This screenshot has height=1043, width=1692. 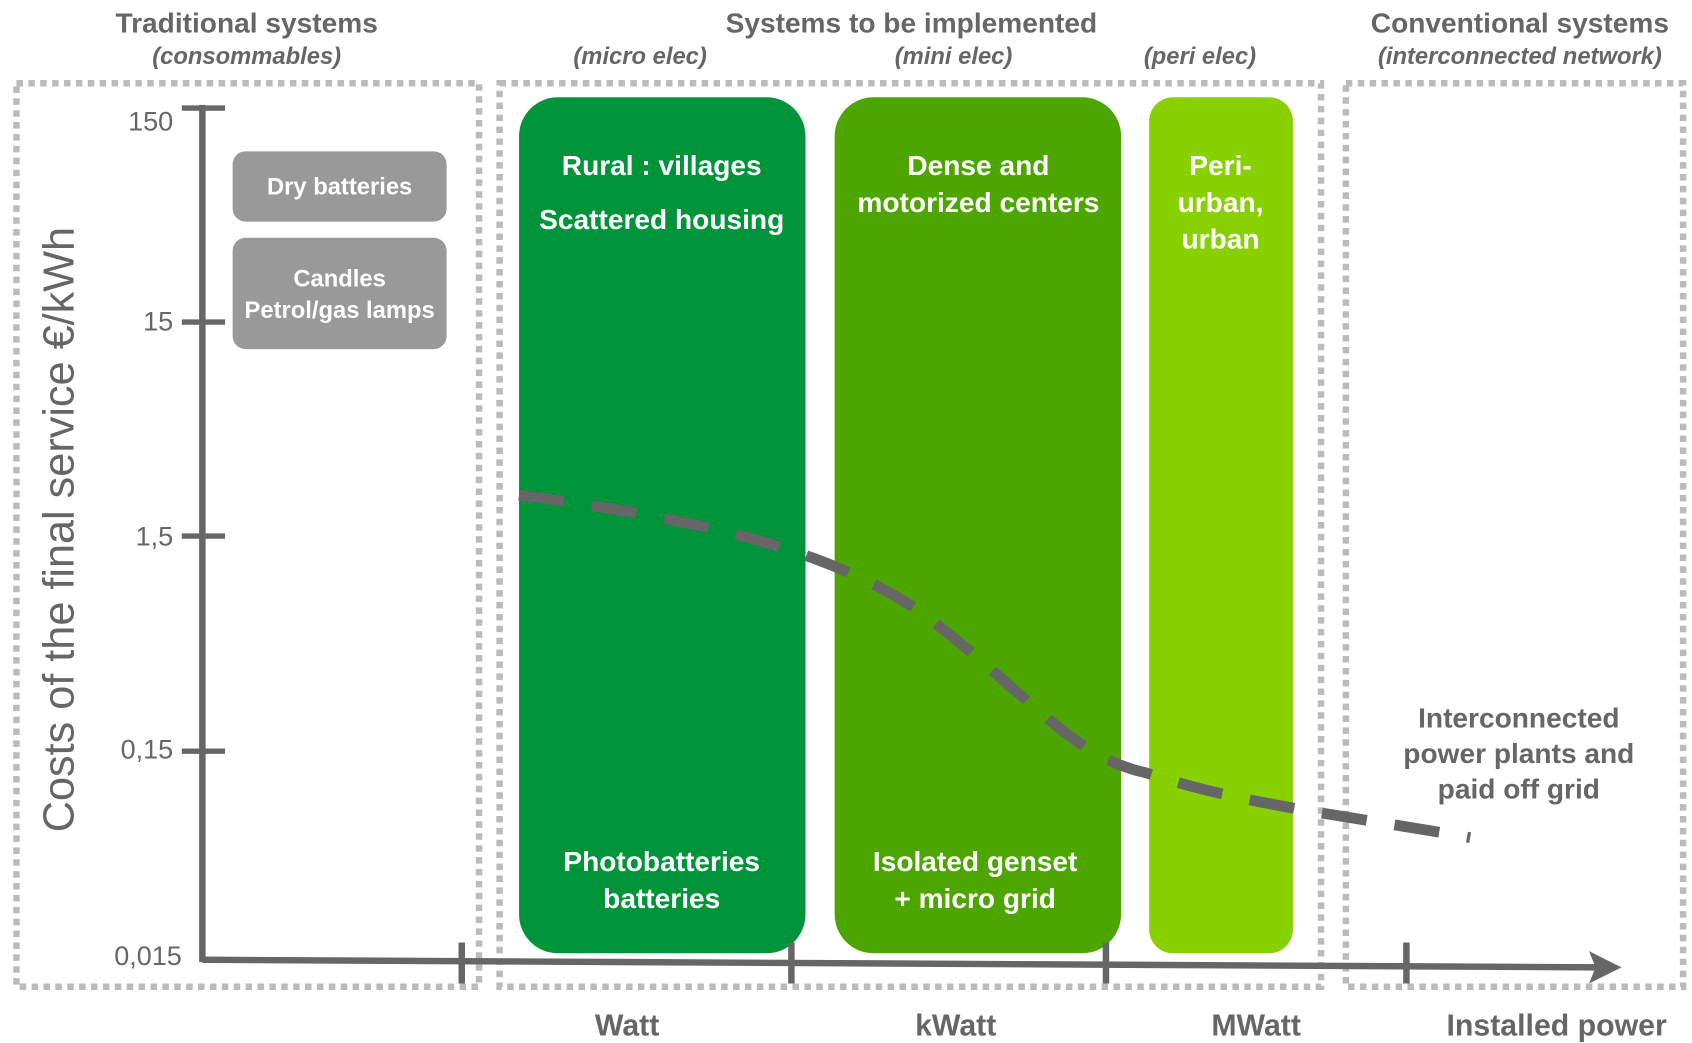 I want to click on y-axis-label: Costs of the final service €/kWh, so click(x=60, y=529).